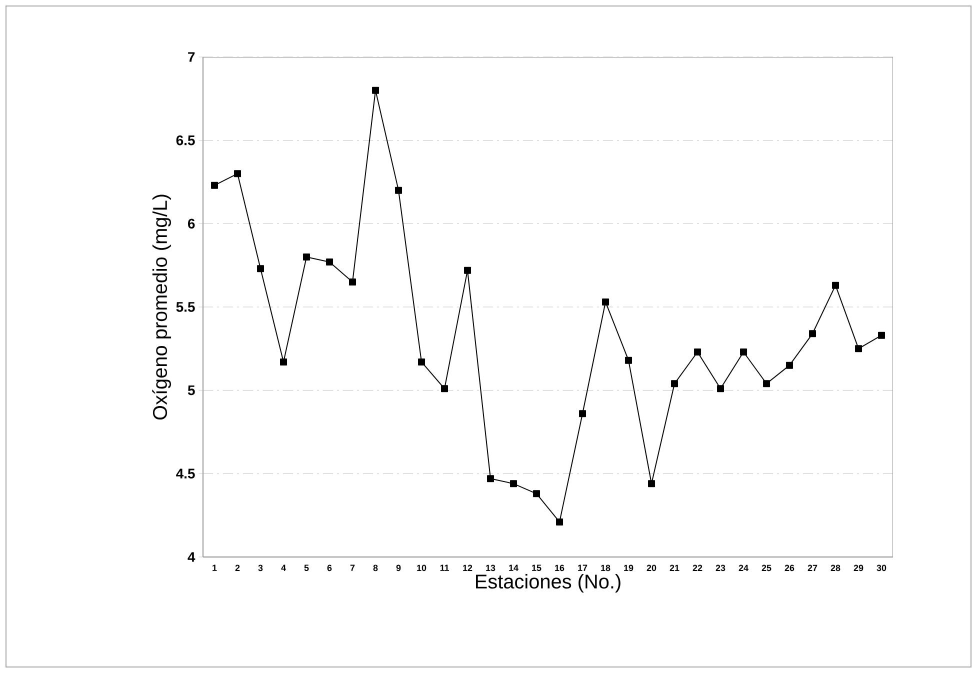 Image resolution: width=977 pixels, height=673 pixels. I want to click on x-tick-label: 8, so click(375, 568).